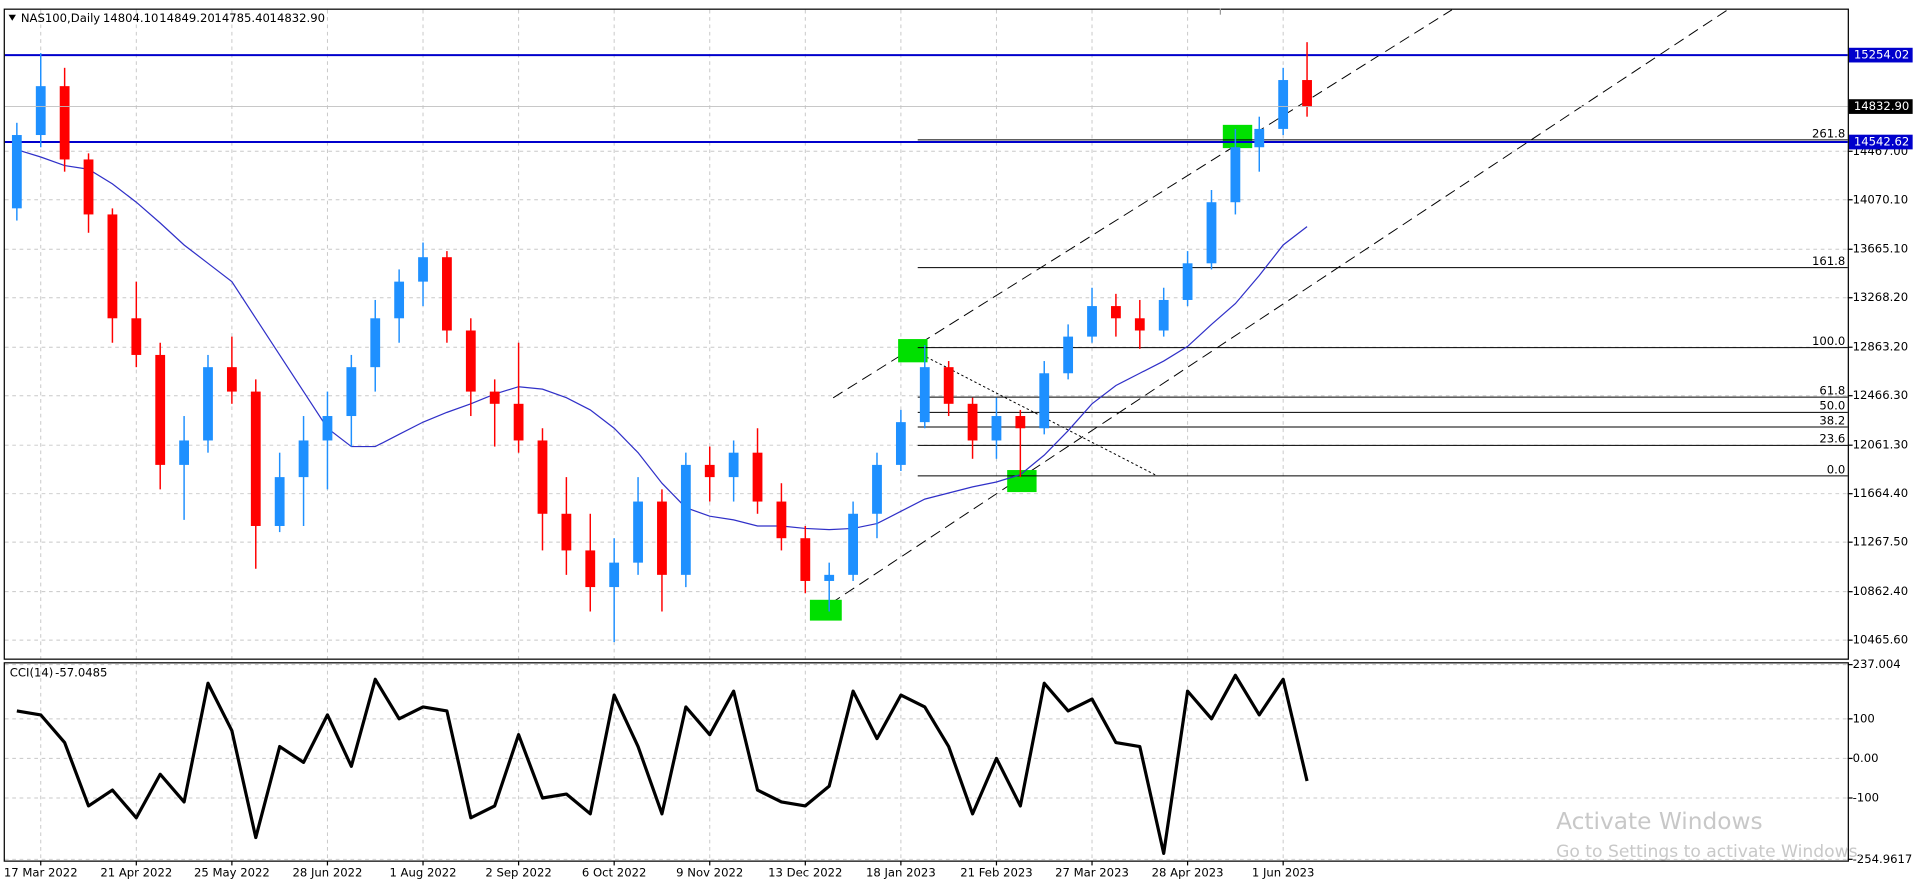 The width and height of the screenshot is (1920, 885). I want to click on x-tick-label: 2 Sep 2022, so click(518, 872).